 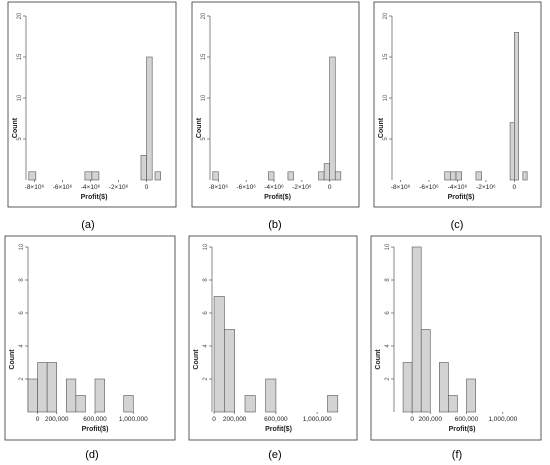 I want to click on panel-caption: (c), so click(x=457, y=225).